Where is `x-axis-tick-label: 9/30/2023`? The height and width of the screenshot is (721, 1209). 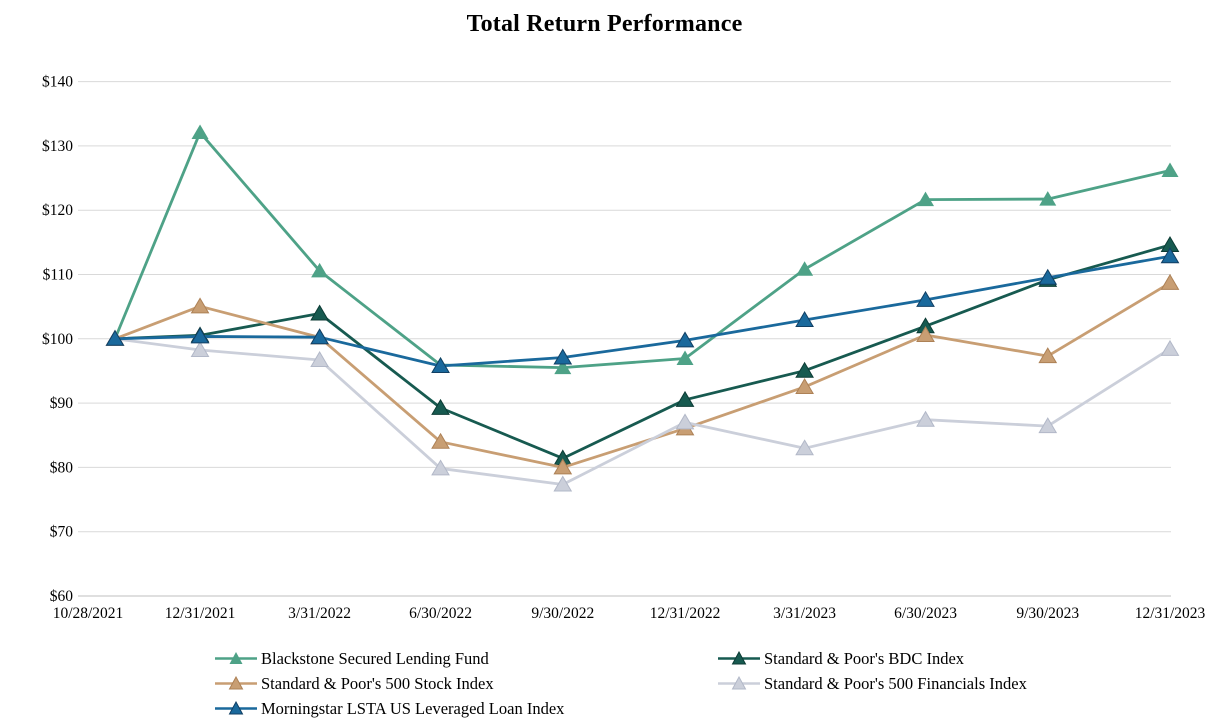
x-axis-tick-label: 9/30/2023 is located at coordinates (1047, 613).